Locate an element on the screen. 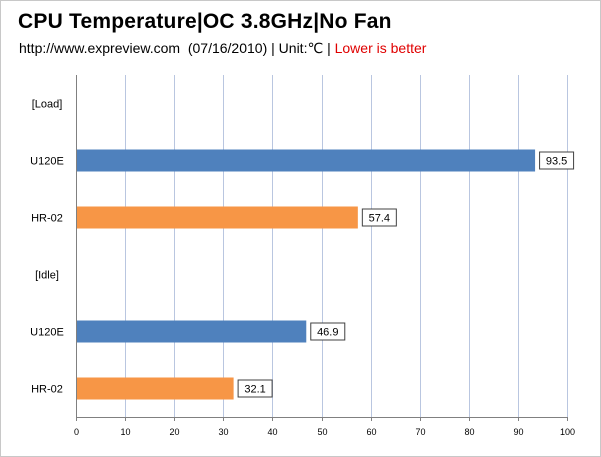  x-tick-label: 60 is located at coordinates (371, 432).